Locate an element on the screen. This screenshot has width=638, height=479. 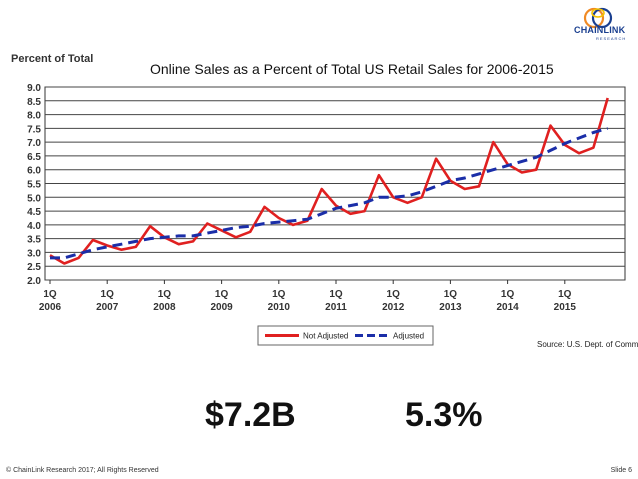
x-tick-year: 2011 is located at coordinates (336, 307).